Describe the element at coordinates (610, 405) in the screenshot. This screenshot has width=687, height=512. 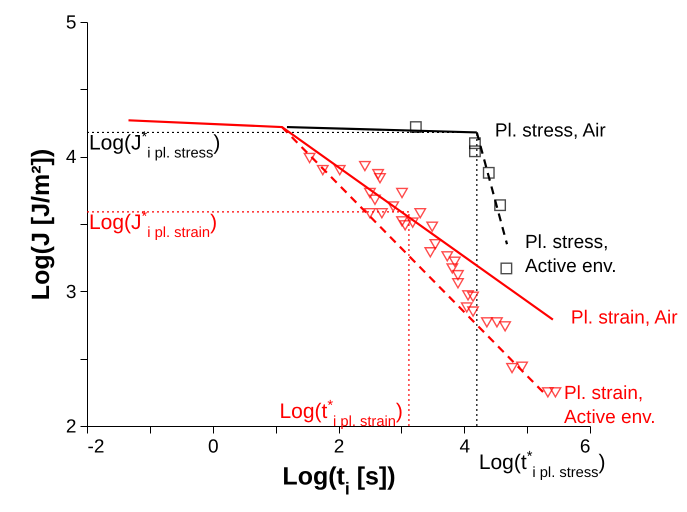
I see `series-label: Pl. strain, Active env.` at that location.